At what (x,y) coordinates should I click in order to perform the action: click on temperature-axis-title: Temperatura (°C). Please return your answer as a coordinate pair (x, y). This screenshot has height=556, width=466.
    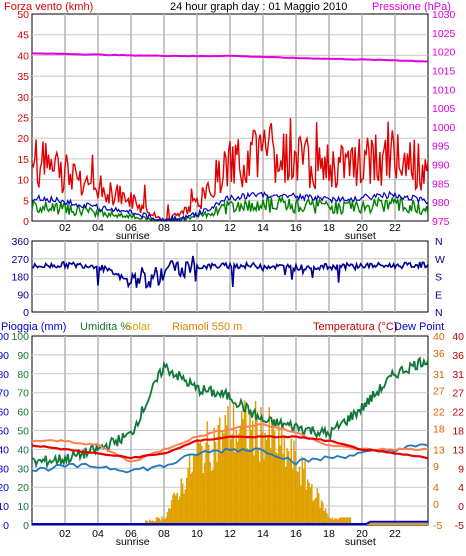
    Looking at the image, I should click on (355, 327).